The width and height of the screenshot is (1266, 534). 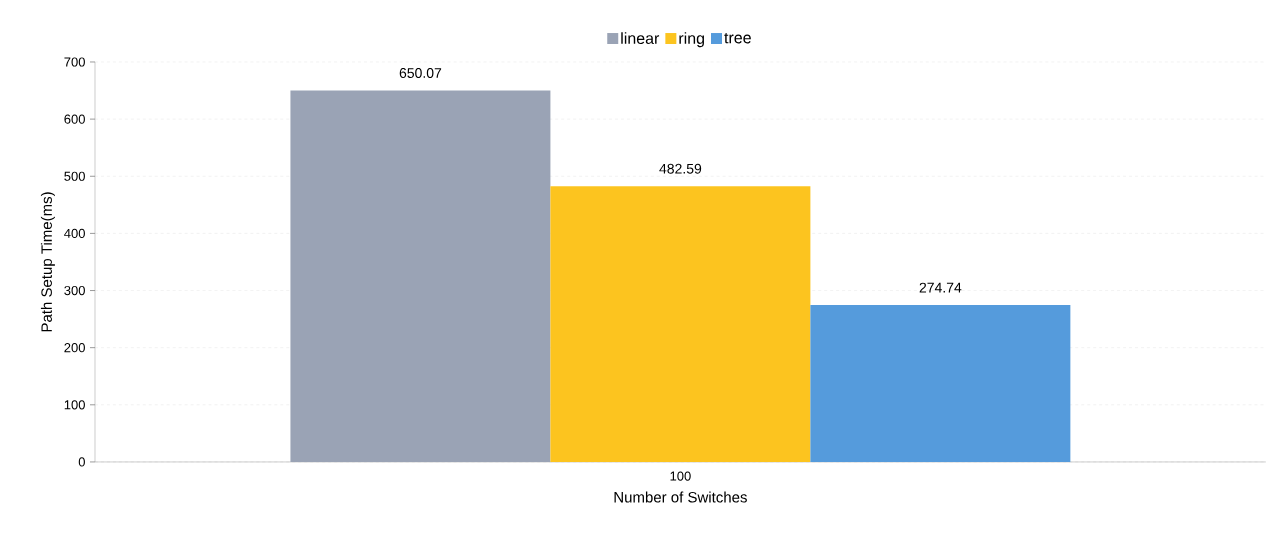 I want to click on y-axis-title: Path Setup Time(ms), so click(x=47, y=262).